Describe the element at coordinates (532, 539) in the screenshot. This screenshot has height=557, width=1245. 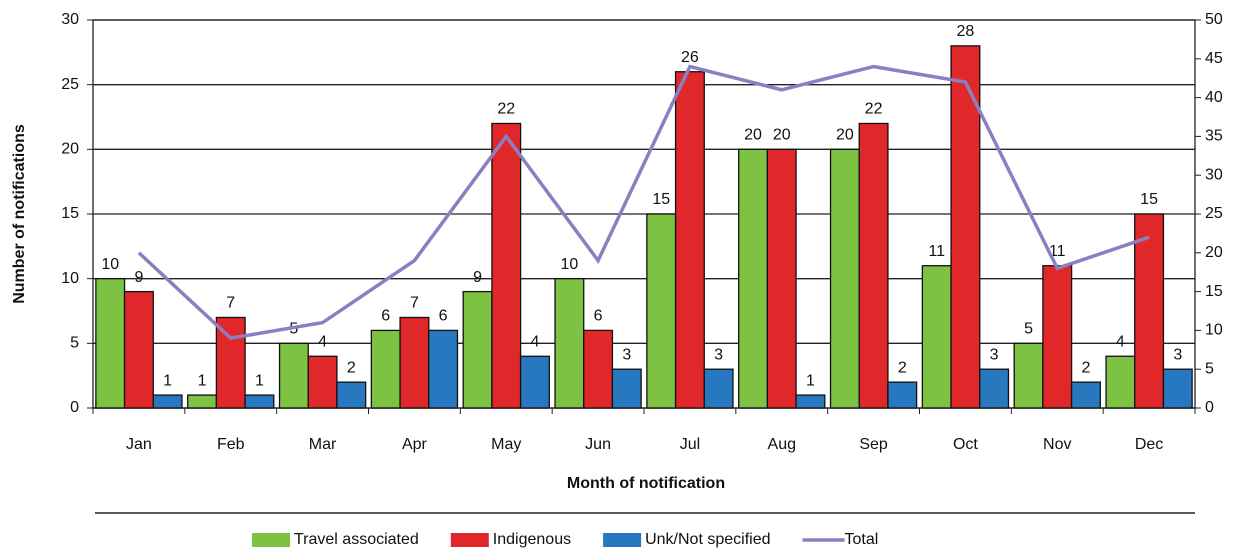
I see `legend-label: Indigenous` at that location.